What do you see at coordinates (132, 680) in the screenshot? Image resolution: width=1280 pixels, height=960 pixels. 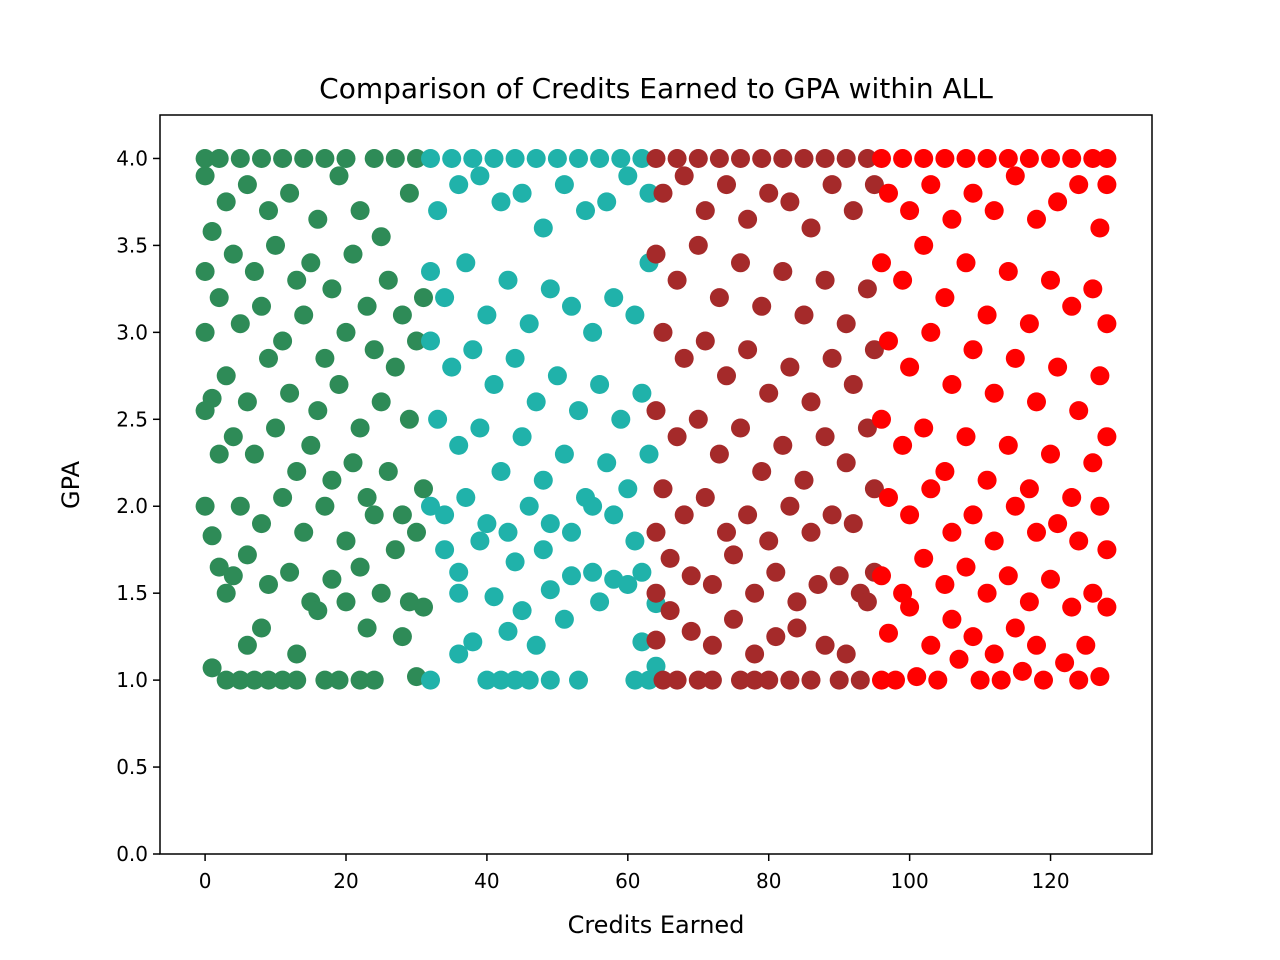 I see `y-tick-label: 1.0` at bounding box center [132, 680].